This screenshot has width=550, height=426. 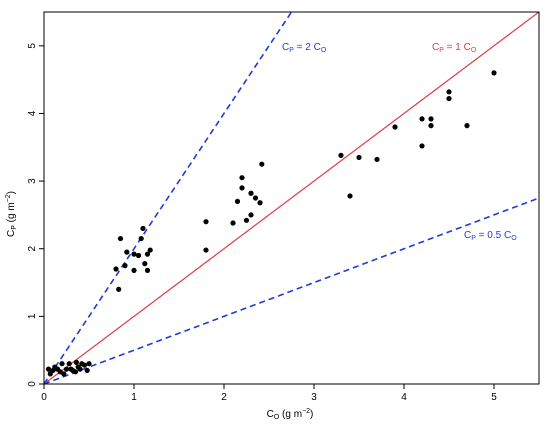 What do you see at coordinates (32, 249) in the screenshot?
I see `y-tick-label: 2` at bounding box center [32, 249].